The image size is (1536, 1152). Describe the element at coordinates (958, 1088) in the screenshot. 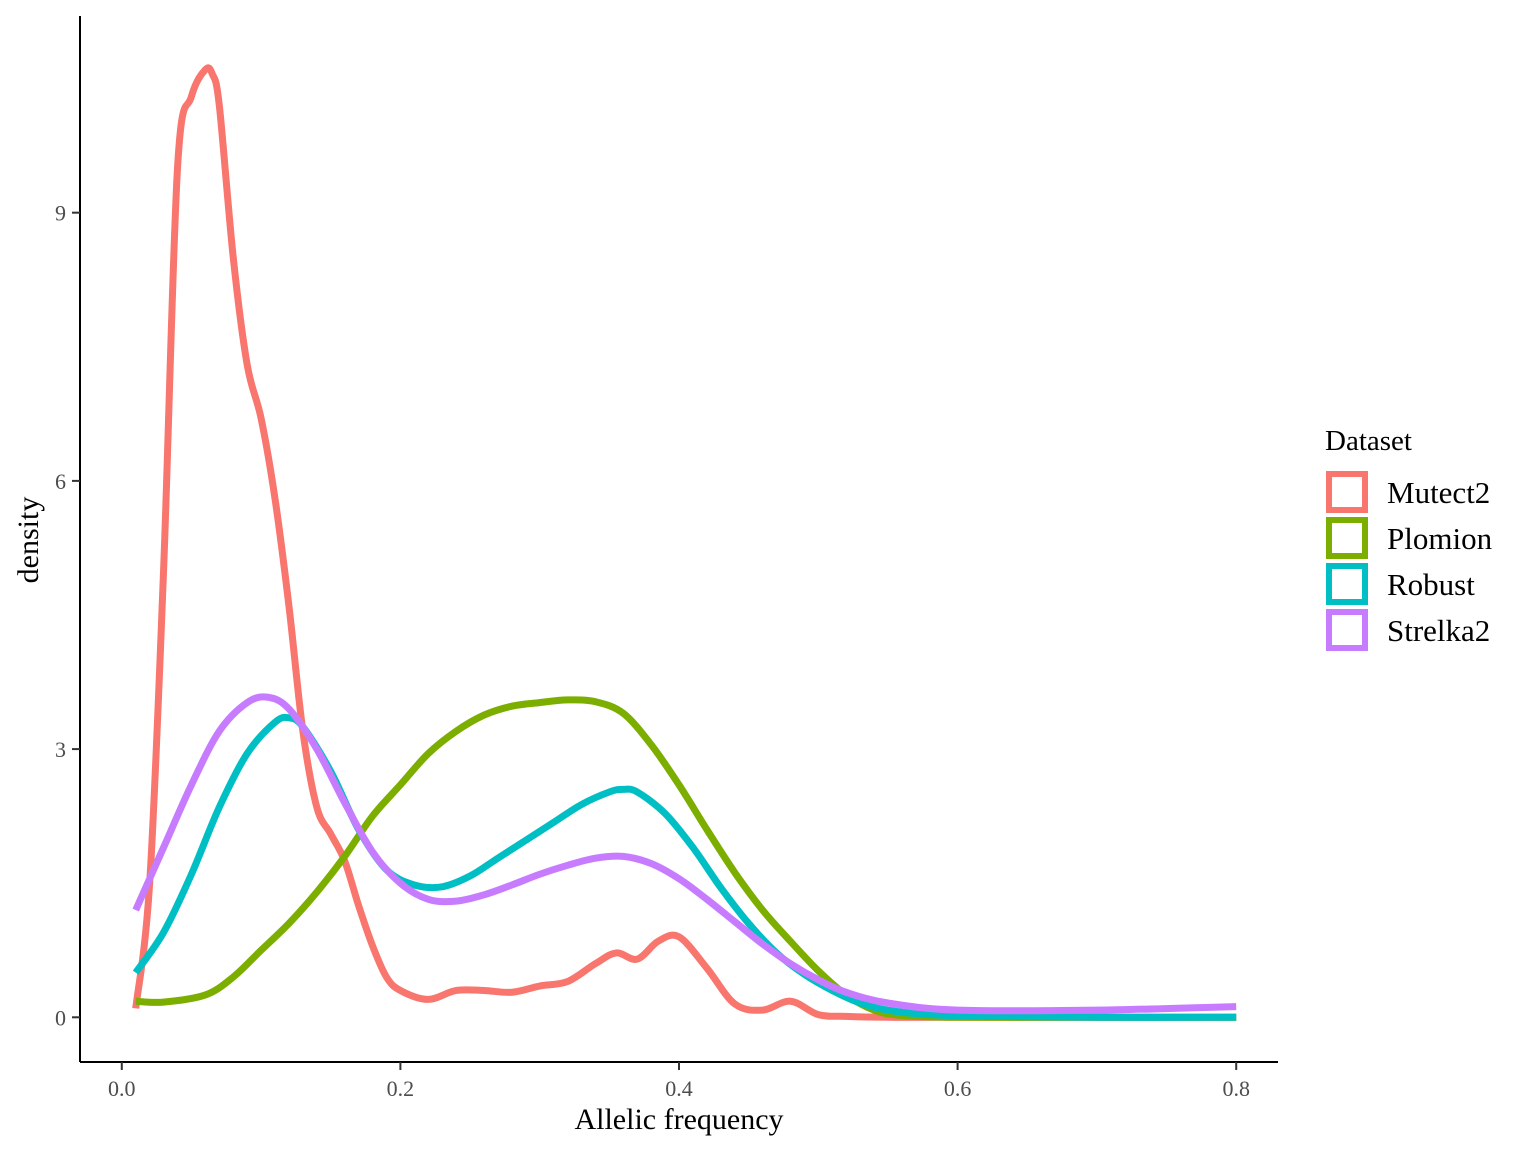

I see `x-tick-label: 0.6` at that location.